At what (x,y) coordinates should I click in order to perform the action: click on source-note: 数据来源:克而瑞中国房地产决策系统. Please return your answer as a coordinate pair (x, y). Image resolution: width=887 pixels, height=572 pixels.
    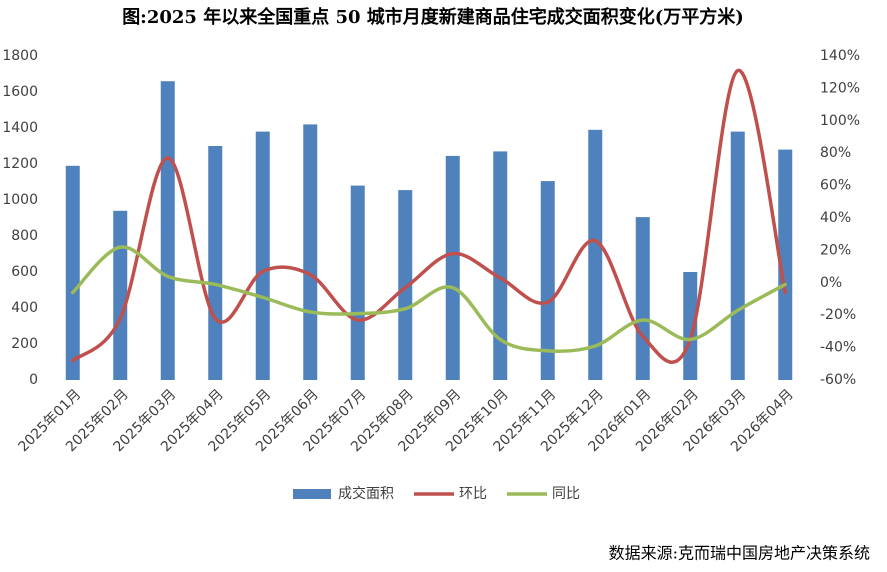
    Looking at the image, I should click on (739, 553).